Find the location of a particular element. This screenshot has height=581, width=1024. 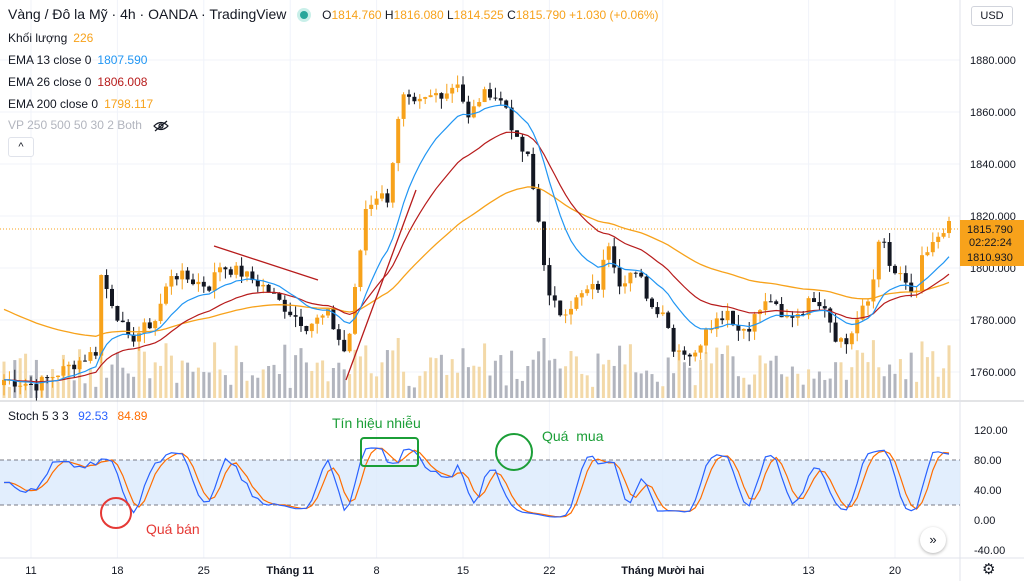

legend-ema26: EMA 26 close 0 1806.008 is located at coordinates (78, 82).